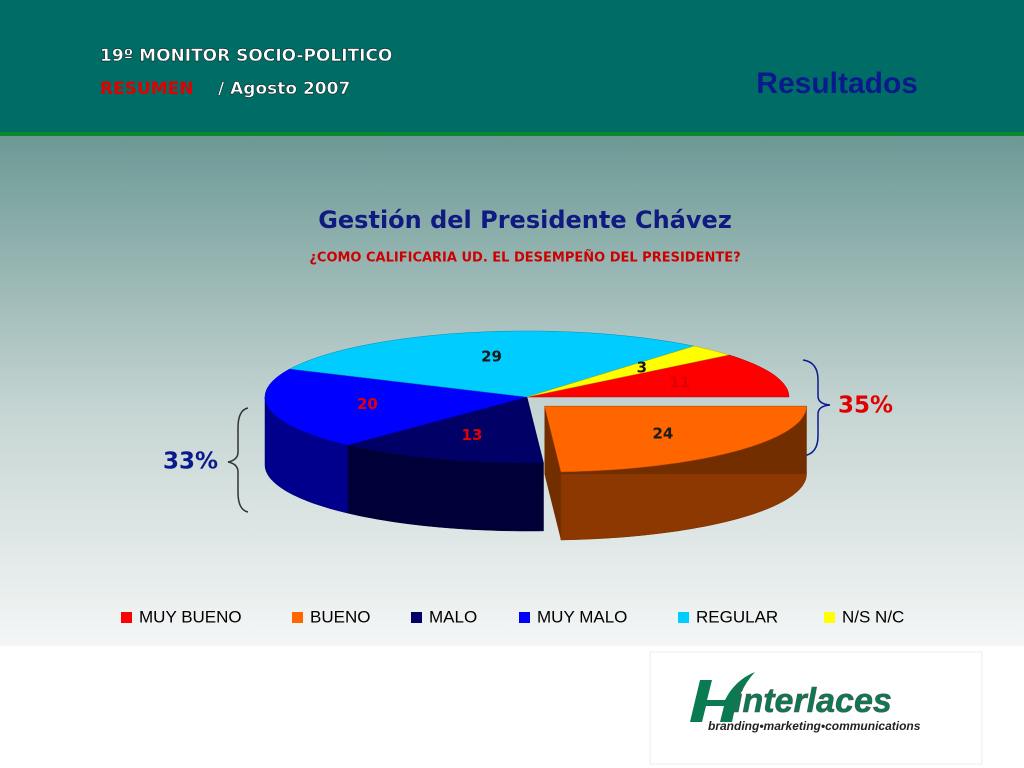 The image size is (1024, 768). I want to click on data-label: 24, so click(662, 434).